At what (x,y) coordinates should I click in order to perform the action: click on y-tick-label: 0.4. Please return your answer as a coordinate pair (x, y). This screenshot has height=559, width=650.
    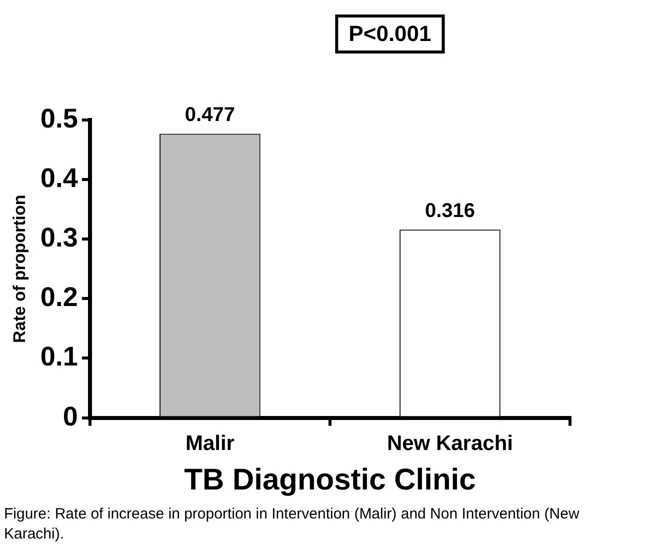
    Looking at the image, I should click on (59, 178).